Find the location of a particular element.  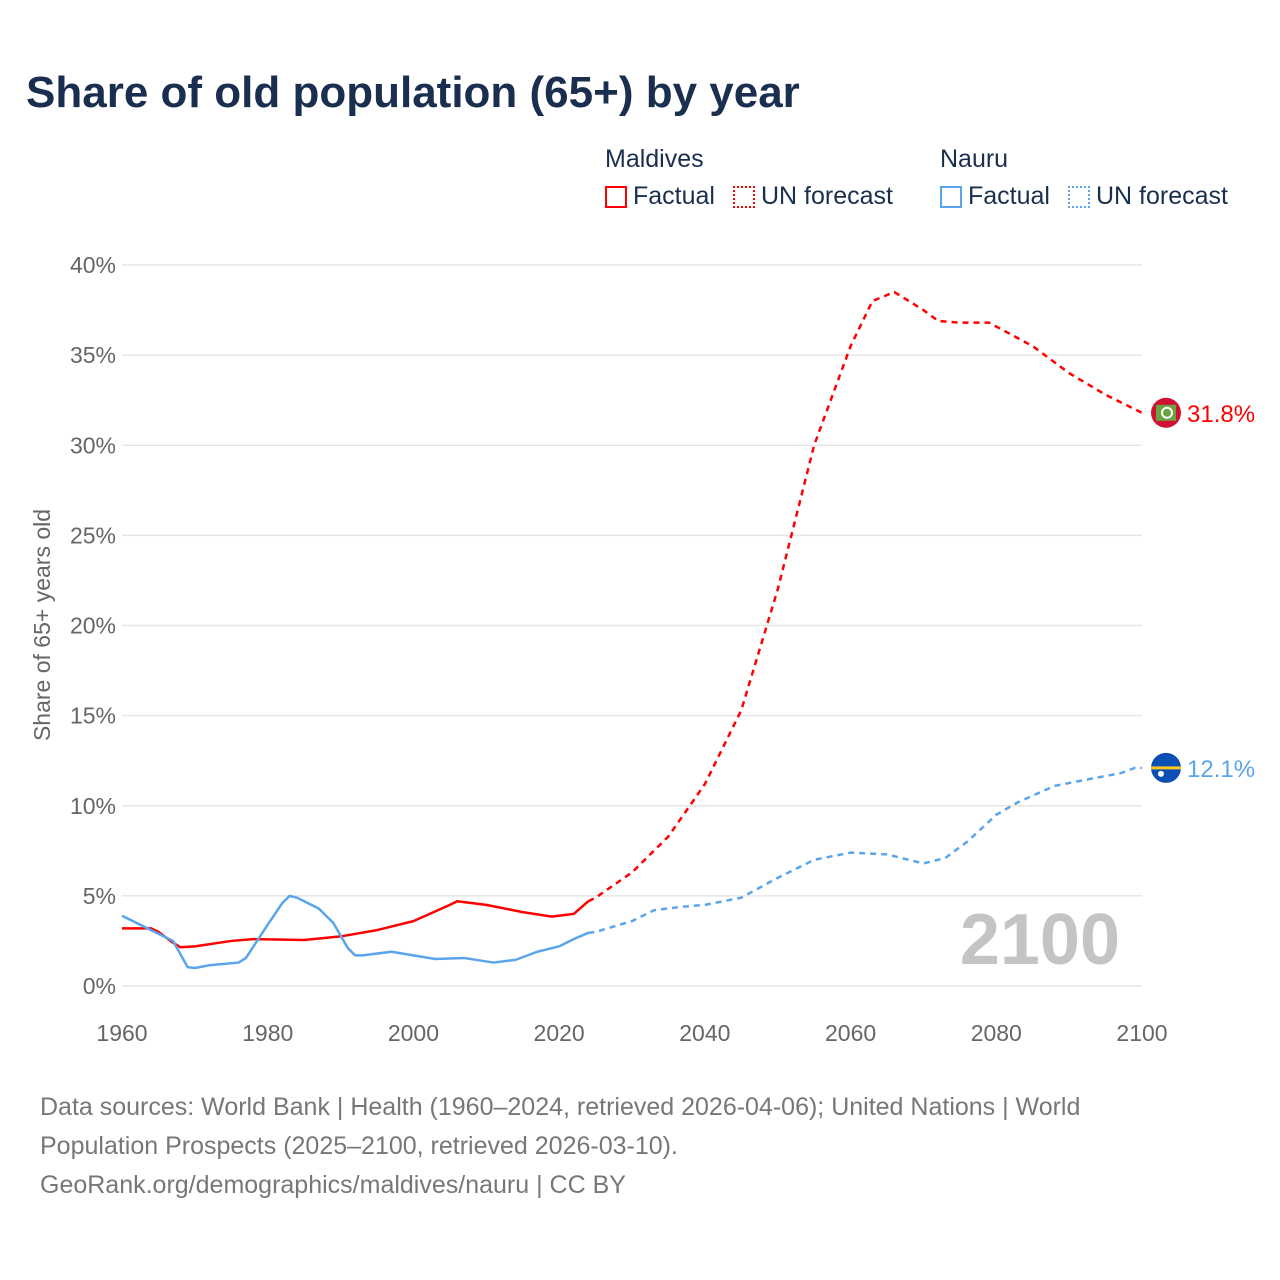

x-tick-label: 2020 is located at coordinates (559, 1033).